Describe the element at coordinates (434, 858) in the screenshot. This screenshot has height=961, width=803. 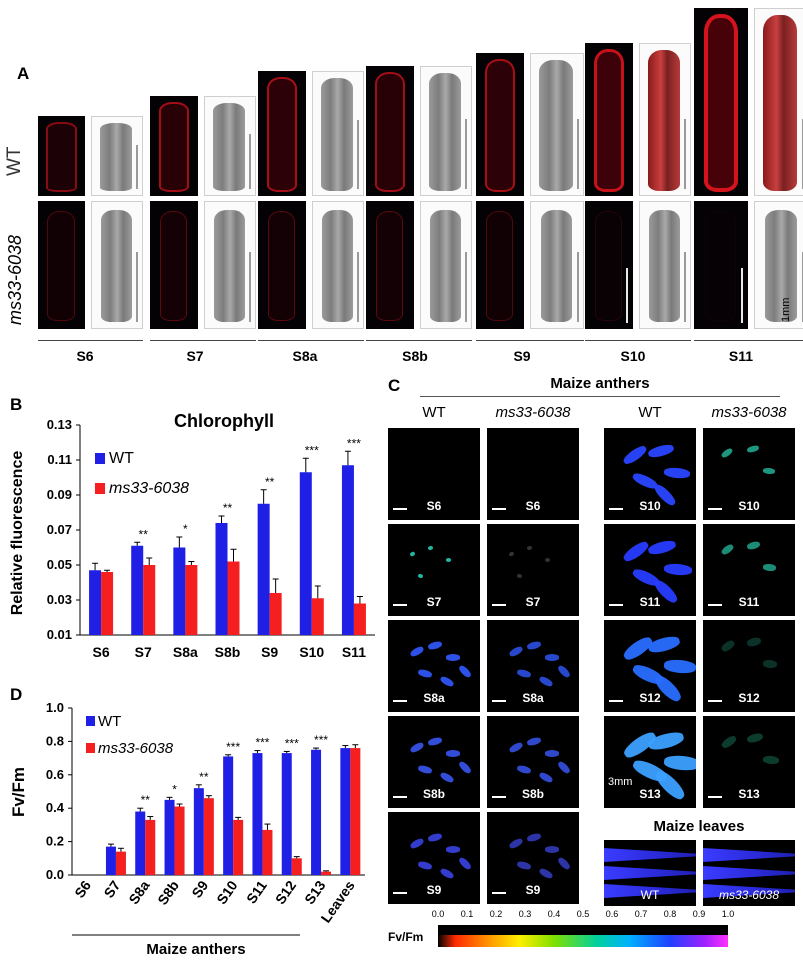
I see `wt-fluorescence-cell: S9` at that location.